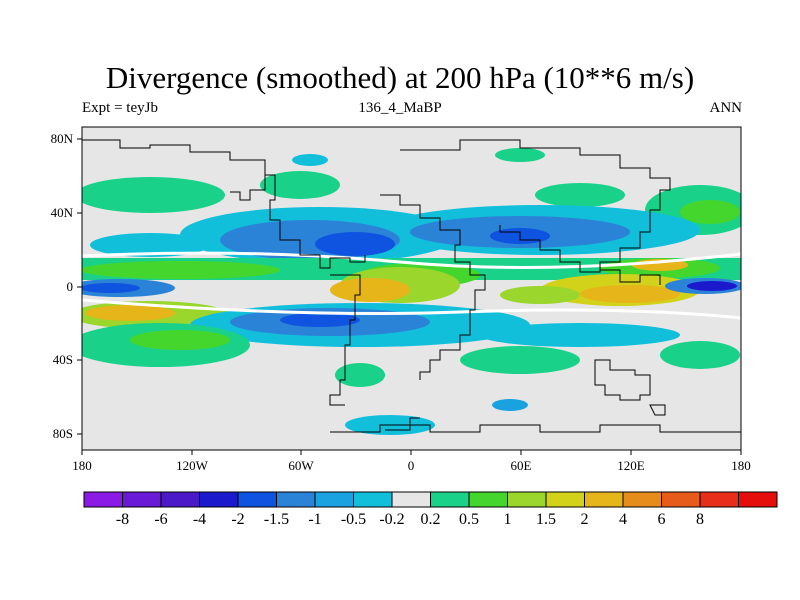 The width and height of the screenshot is (800, 600). I want to click on colorbar-label: 6, so click(662, 519).